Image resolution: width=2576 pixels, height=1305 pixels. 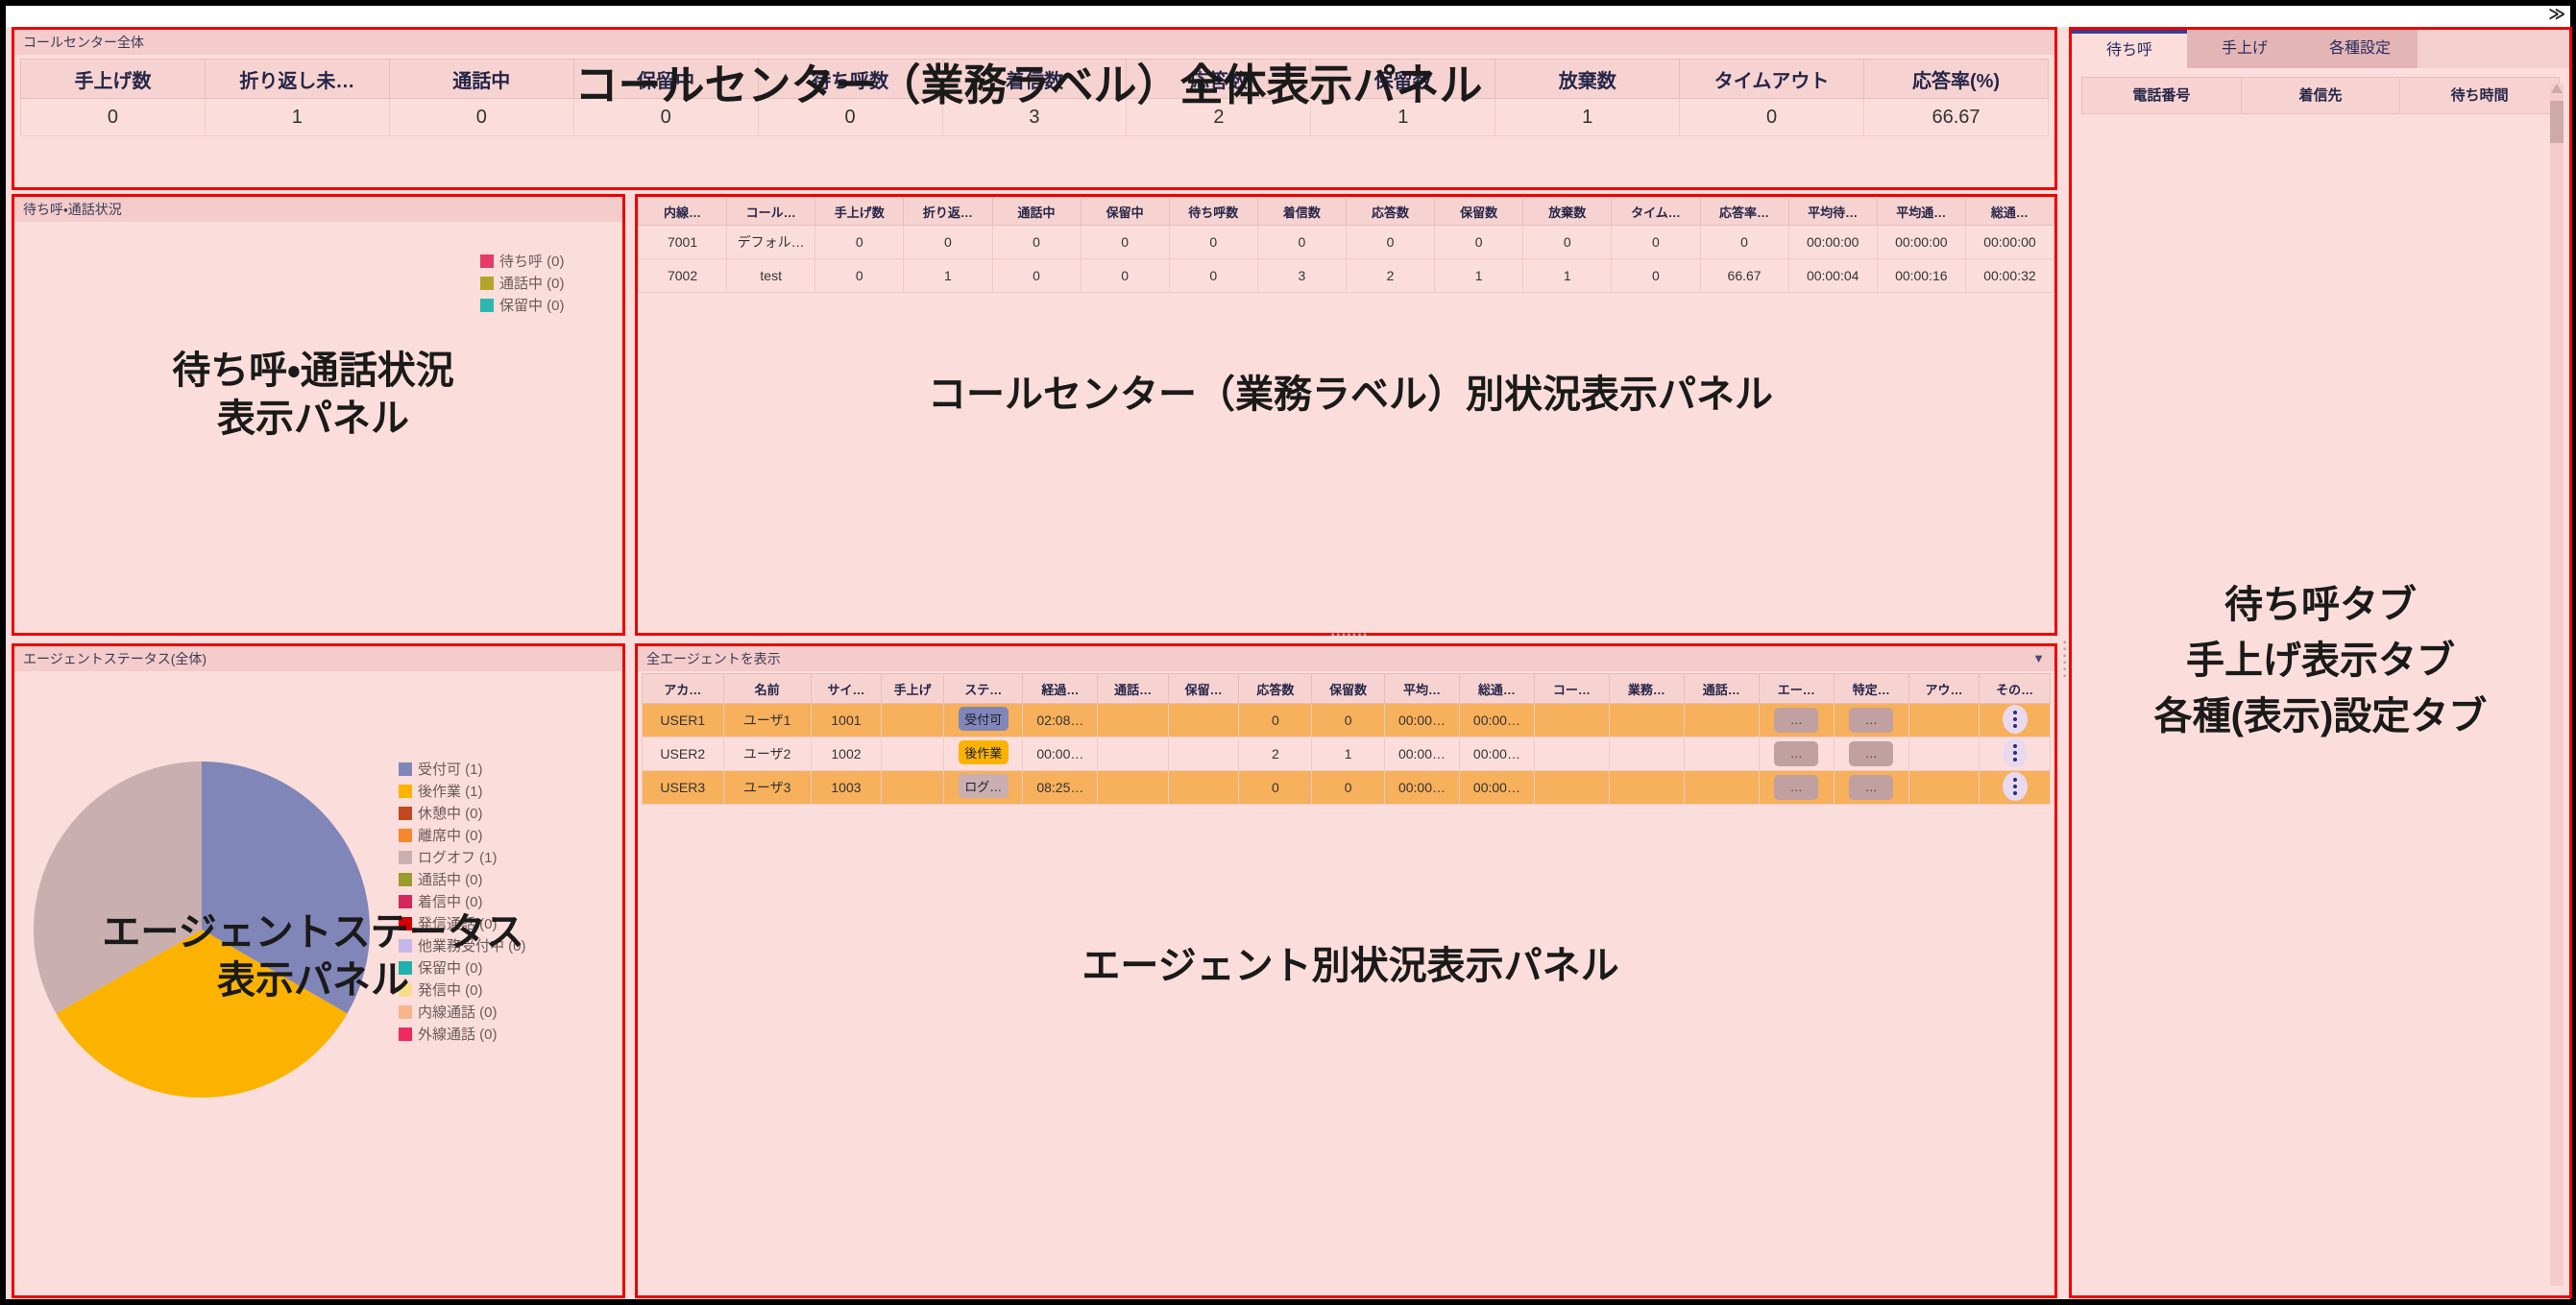 I want to click on legend-swatch-icon, so click(x=487, y=261).